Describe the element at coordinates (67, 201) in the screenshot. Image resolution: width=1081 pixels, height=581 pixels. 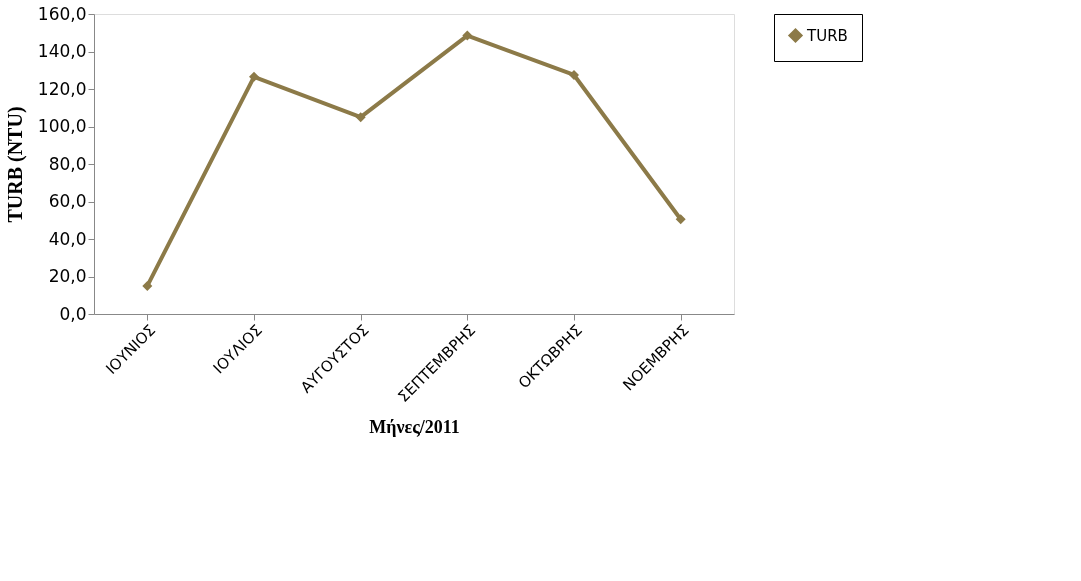
I see `y-tick-label: 60,0` at that location.